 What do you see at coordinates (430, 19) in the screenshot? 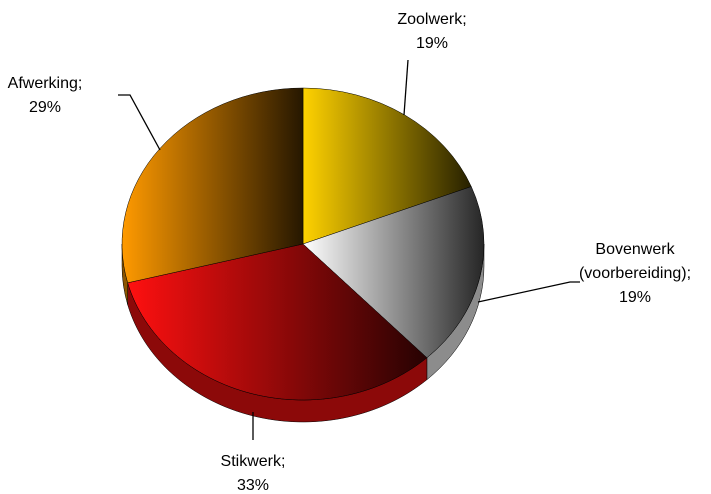
I see `category-name: Zoolwerk` at bounding box center [430, 19].